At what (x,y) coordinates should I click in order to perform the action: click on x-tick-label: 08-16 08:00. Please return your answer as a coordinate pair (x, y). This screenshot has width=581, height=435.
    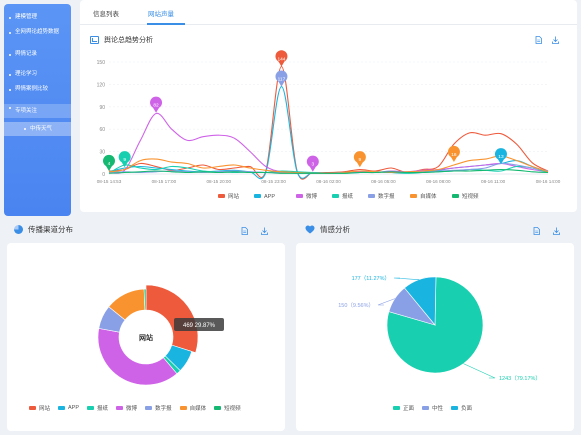
    Looking at the image, I should click on (438, 181).